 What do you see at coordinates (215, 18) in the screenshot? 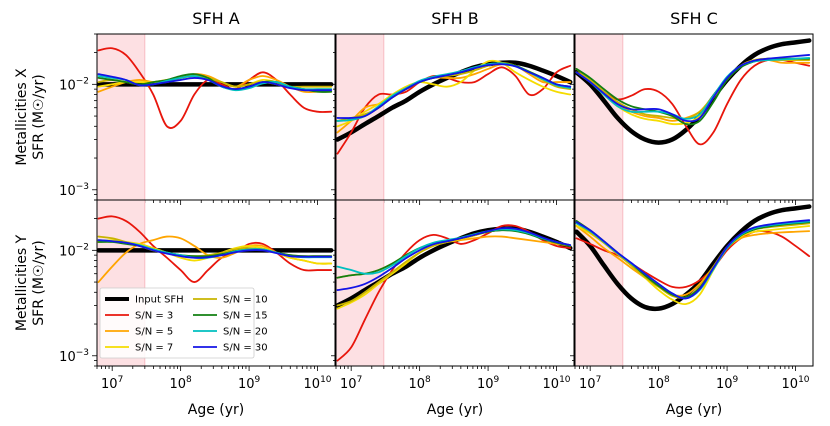
I see `column-title: SFH A` at bounding box center [215, 18].